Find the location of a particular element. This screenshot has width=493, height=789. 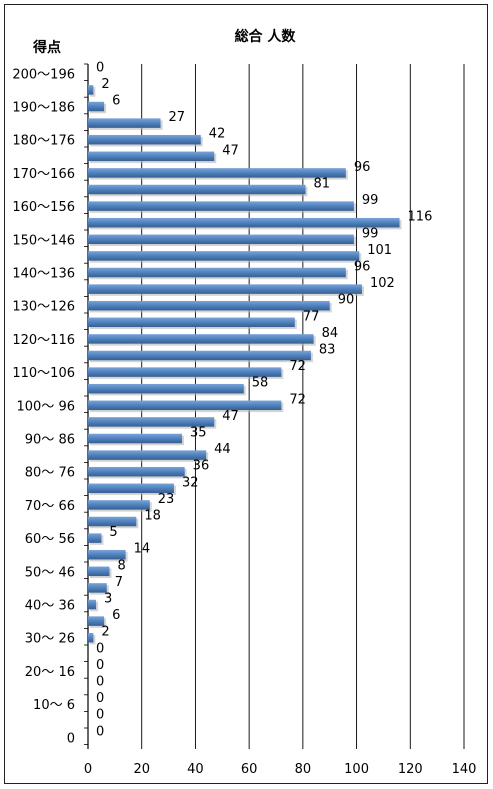

category-label: 70〜 66 is located at coordinates (50, 506).